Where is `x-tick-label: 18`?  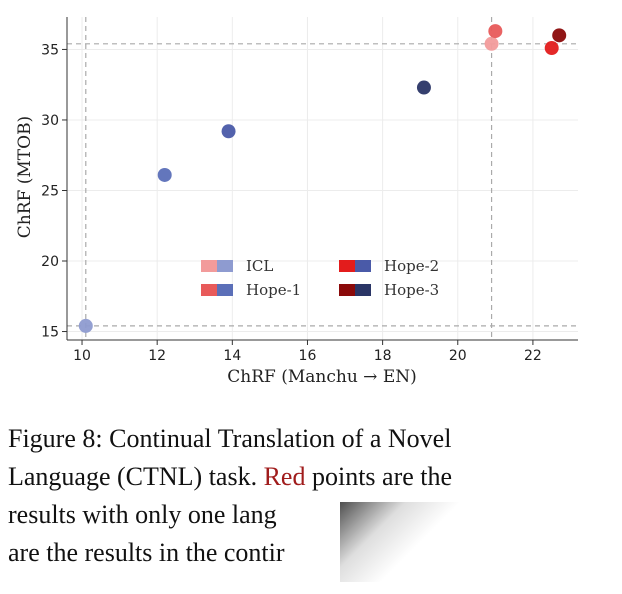
x-tick-label: 18 is located at coordinates (383, 356).